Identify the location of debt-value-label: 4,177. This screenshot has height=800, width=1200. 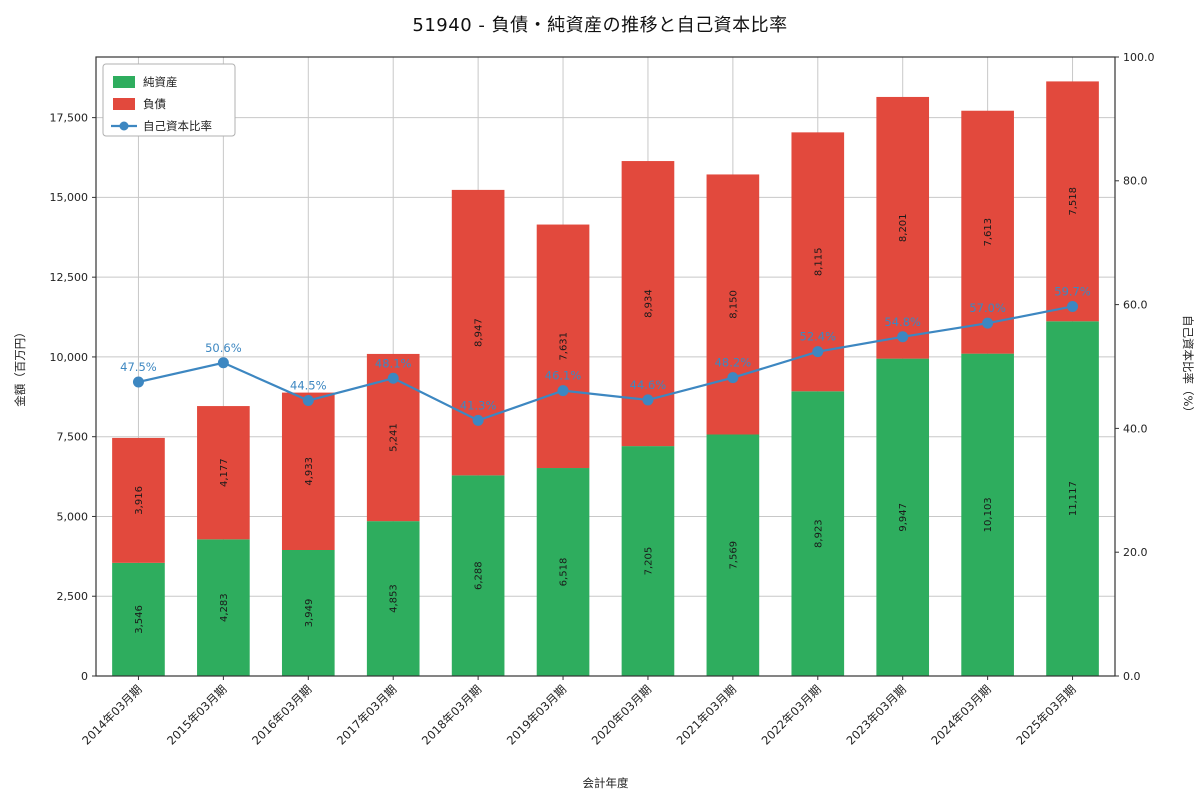
(224, 472).